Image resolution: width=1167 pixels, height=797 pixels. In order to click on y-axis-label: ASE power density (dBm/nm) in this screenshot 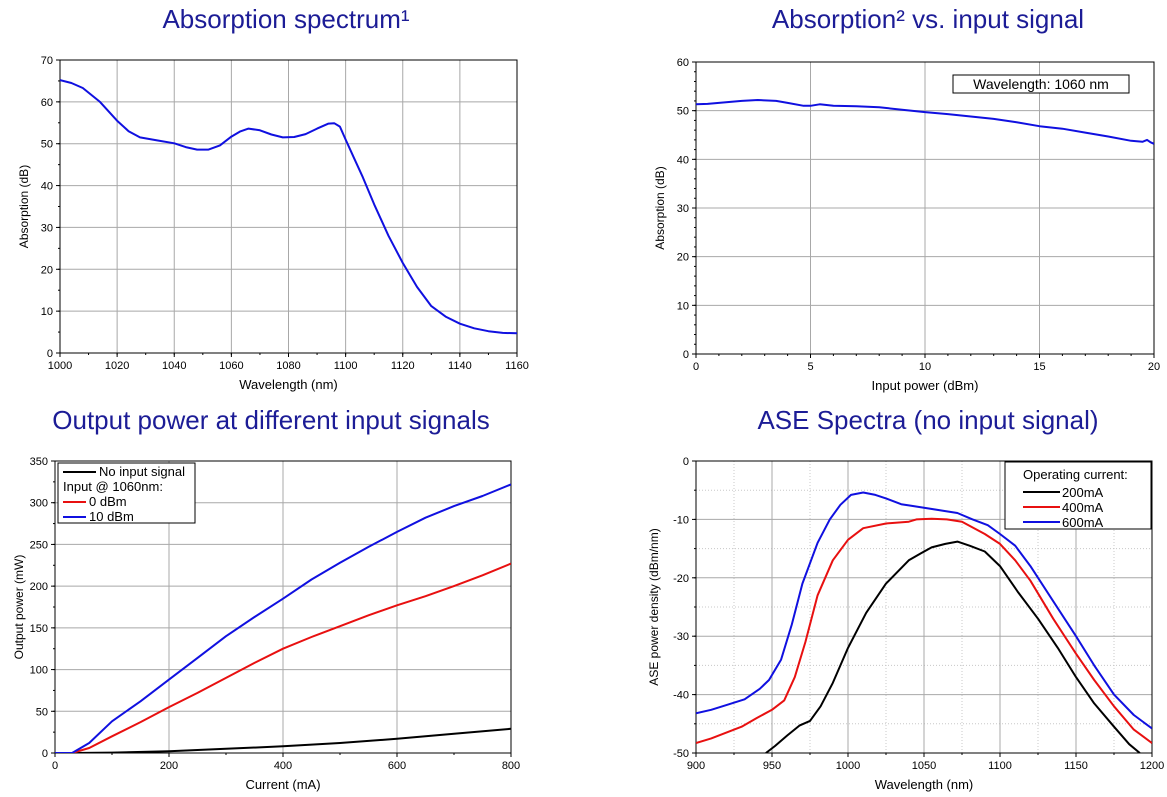, I will do `click(654, 606)`.